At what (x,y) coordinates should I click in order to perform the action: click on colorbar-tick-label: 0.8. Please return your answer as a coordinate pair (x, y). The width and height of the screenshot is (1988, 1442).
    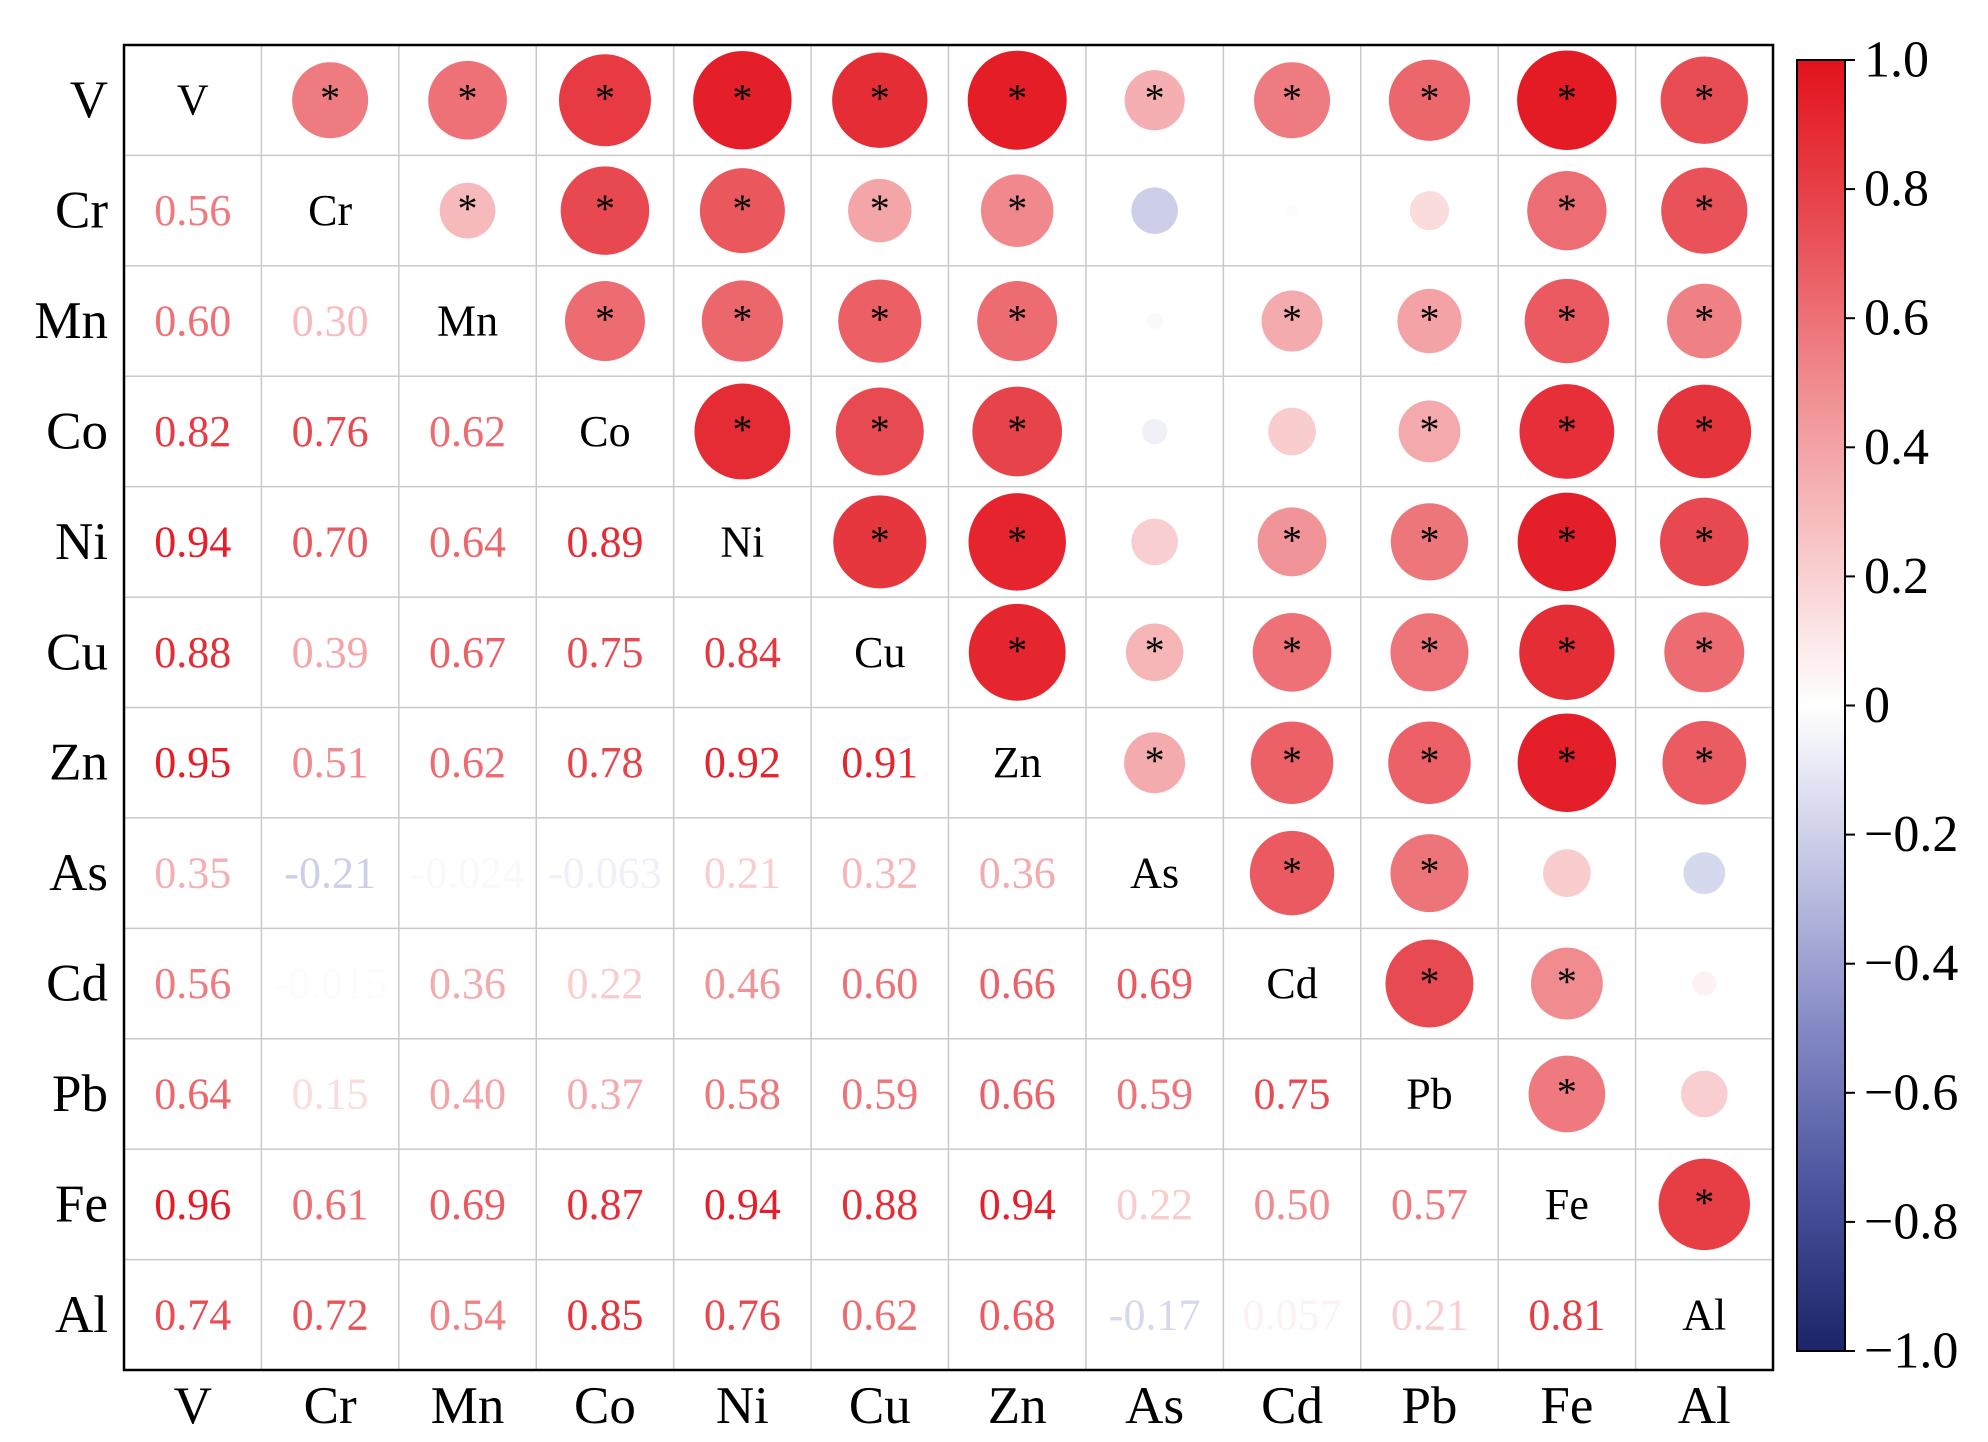
    Looking at the image, I should click on (1896, 189).